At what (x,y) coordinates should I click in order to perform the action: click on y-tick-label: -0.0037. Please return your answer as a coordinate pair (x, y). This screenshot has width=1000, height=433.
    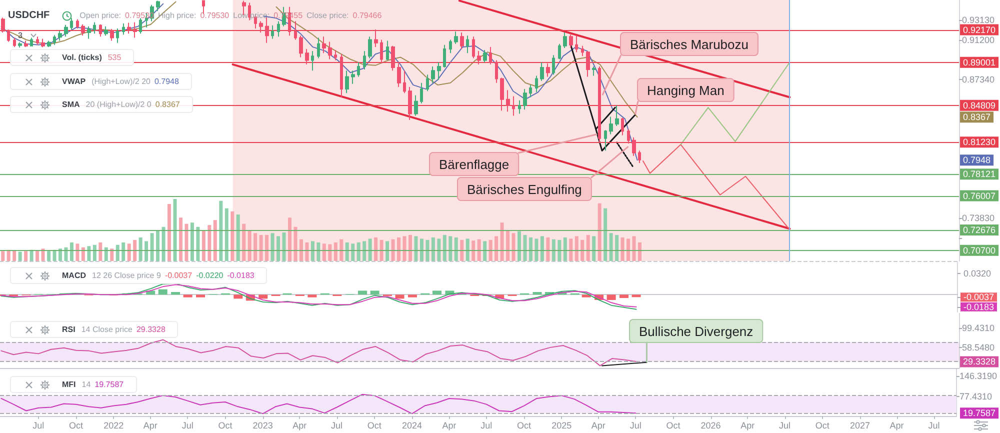
    Looking at the image, I should click on (978, 297).